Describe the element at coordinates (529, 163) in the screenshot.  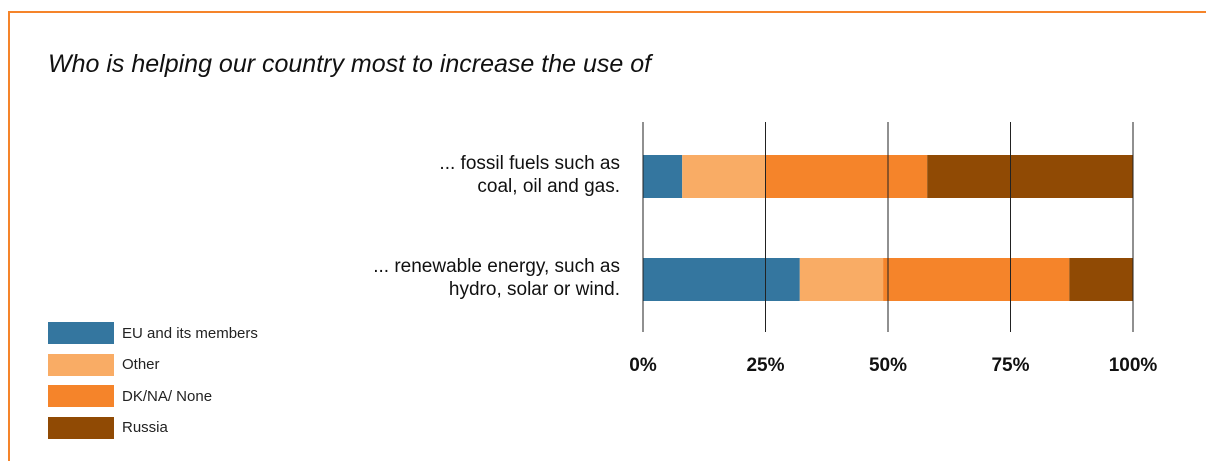
I see `category-label-line: ... fossil fuels such as` at that location.